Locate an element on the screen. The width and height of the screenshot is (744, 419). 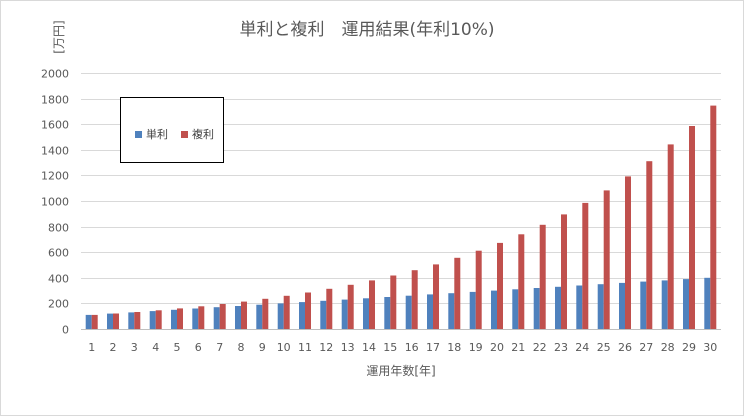
x-tick-label: 20 is located at coordinates (497, 347).